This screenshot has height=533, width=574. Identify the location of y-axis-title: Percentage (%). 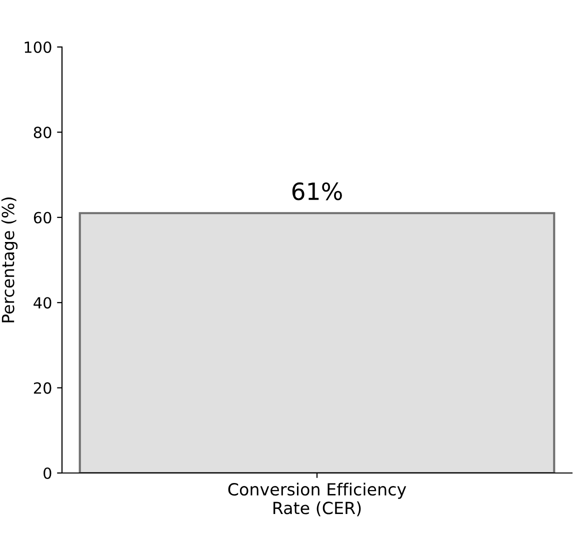
(9, 259).